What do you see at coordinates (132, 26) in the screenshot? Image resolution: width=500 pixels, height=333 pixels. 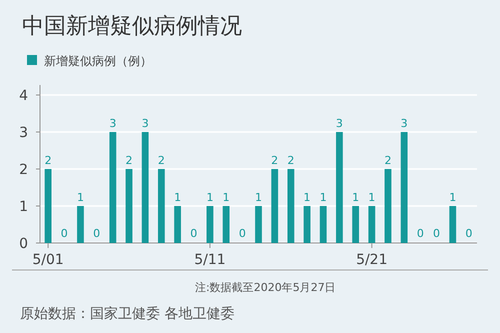 I see `title: 中国新增疑似病例情况` at bounding box center [132, 26].